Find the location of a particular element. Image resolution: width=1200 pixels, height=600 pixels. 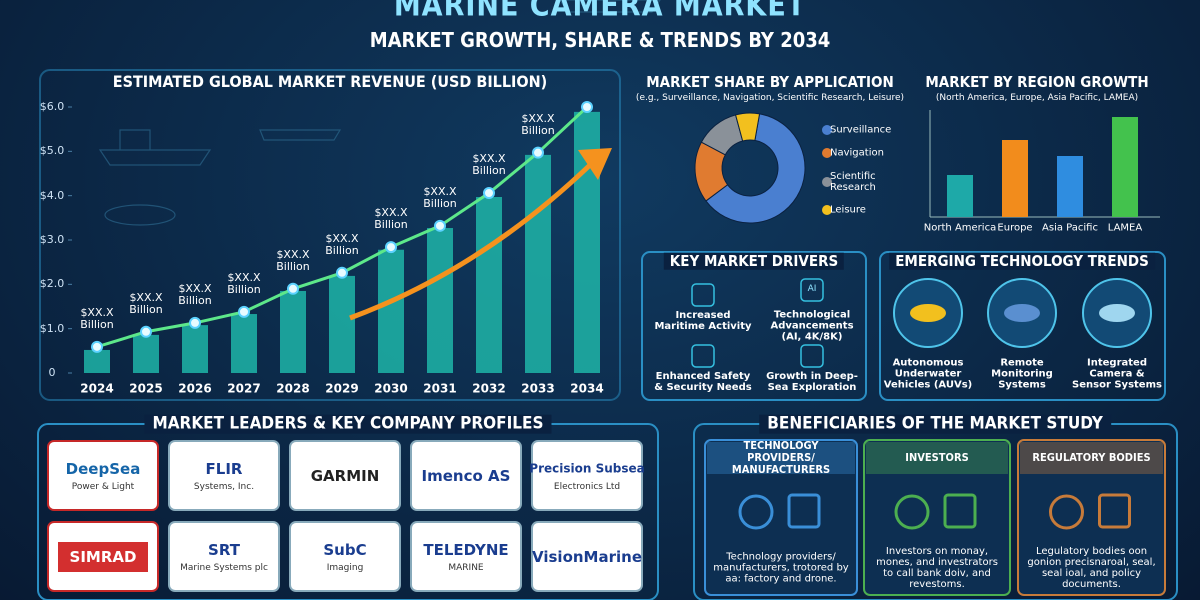

driver-label: Growth in Deep-Sea Exploration is located at coordinates (812, 382).